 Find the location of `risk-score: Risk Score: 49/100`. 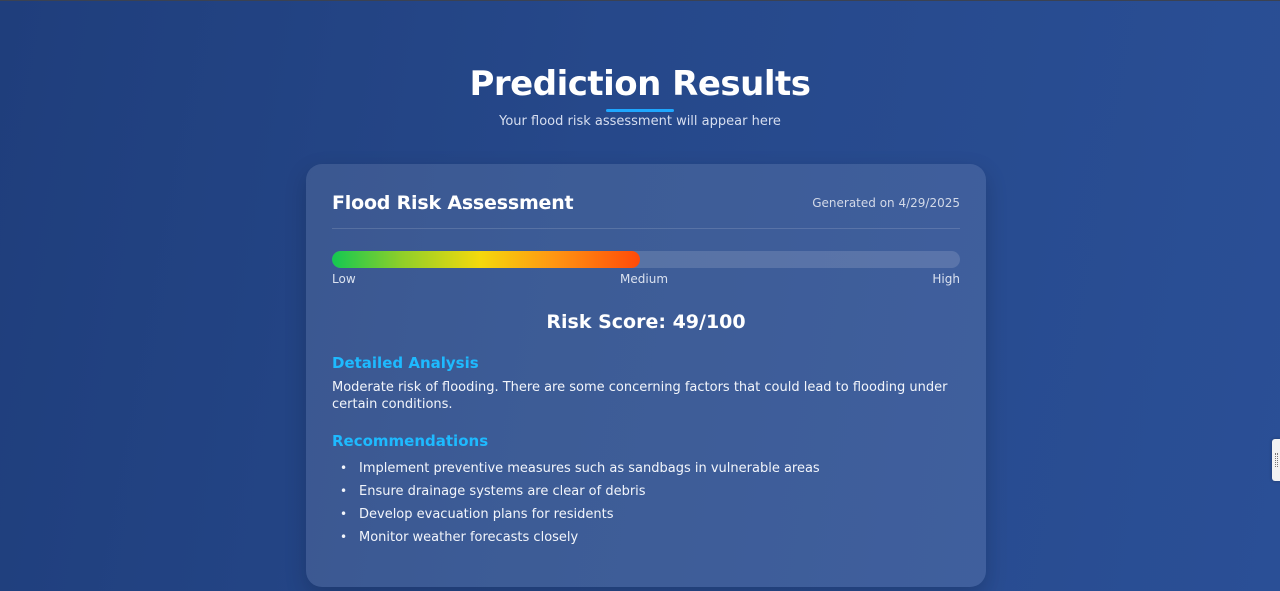

risk-score: Risk Score: 49/100 is located at coordinates (646, 322).